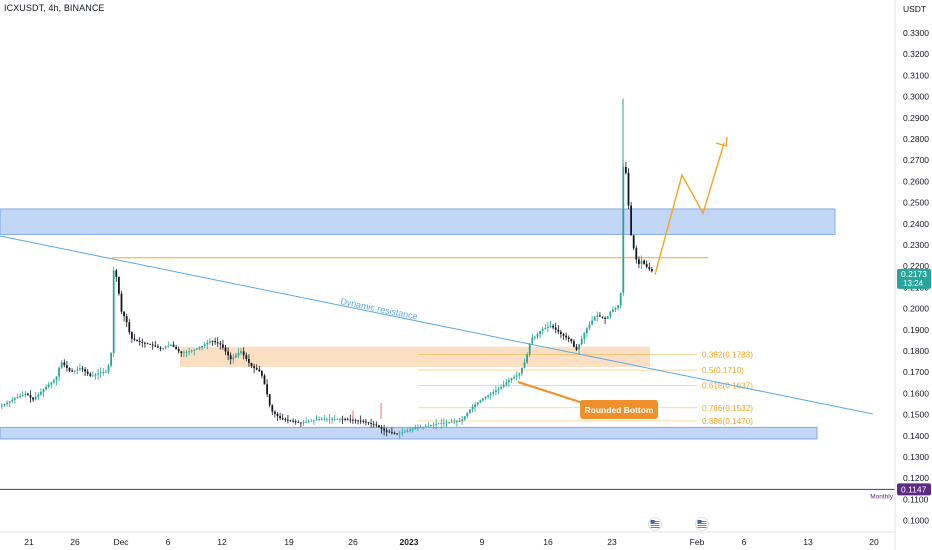 The width and height of the screenshot is (932, 550). Describe the element at coordinates (353, 542) in the screenshot. I see `time-tick-label: 26` at that location.